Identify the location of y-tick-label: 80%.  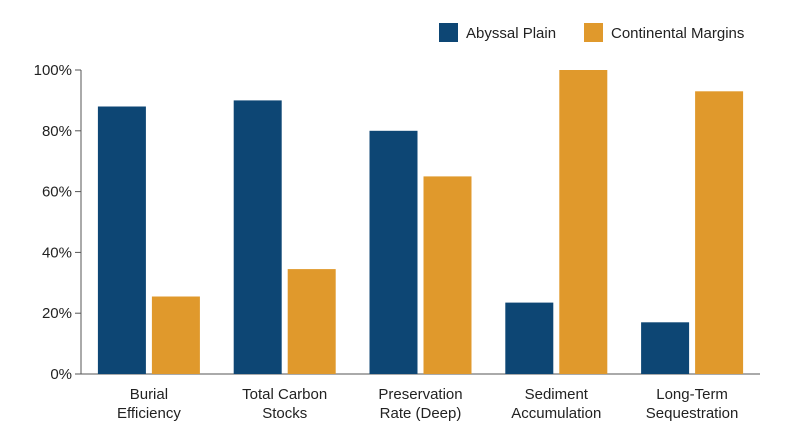
(57, 131).